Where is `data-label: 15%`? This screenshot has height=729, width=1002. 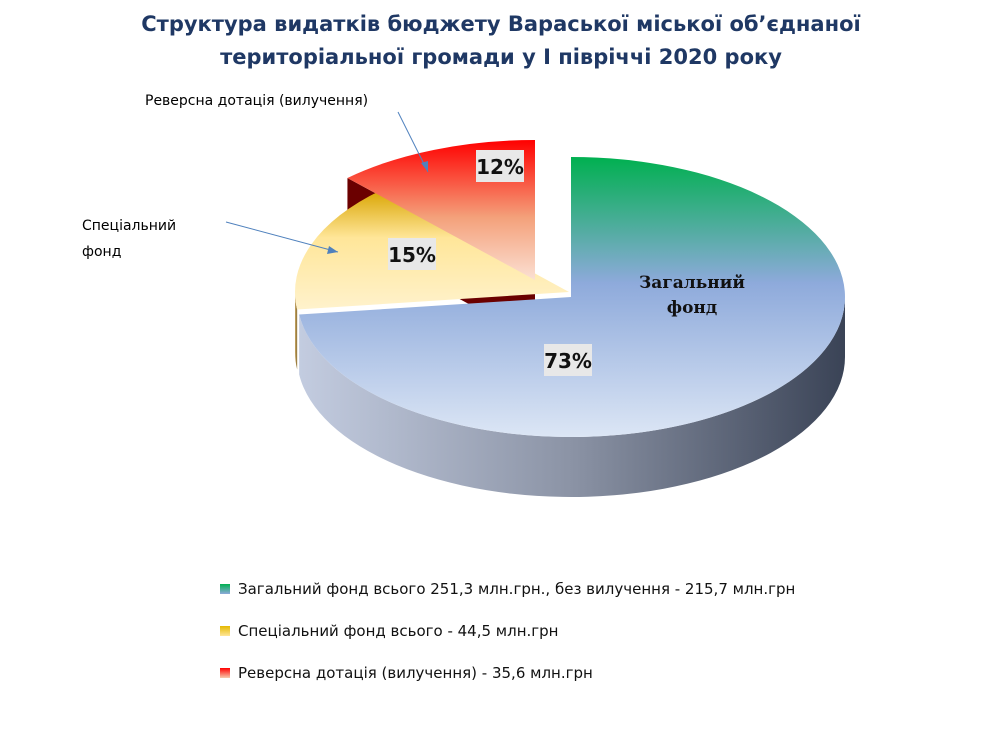
data-label: 15% is located at coordinates (412, 255).